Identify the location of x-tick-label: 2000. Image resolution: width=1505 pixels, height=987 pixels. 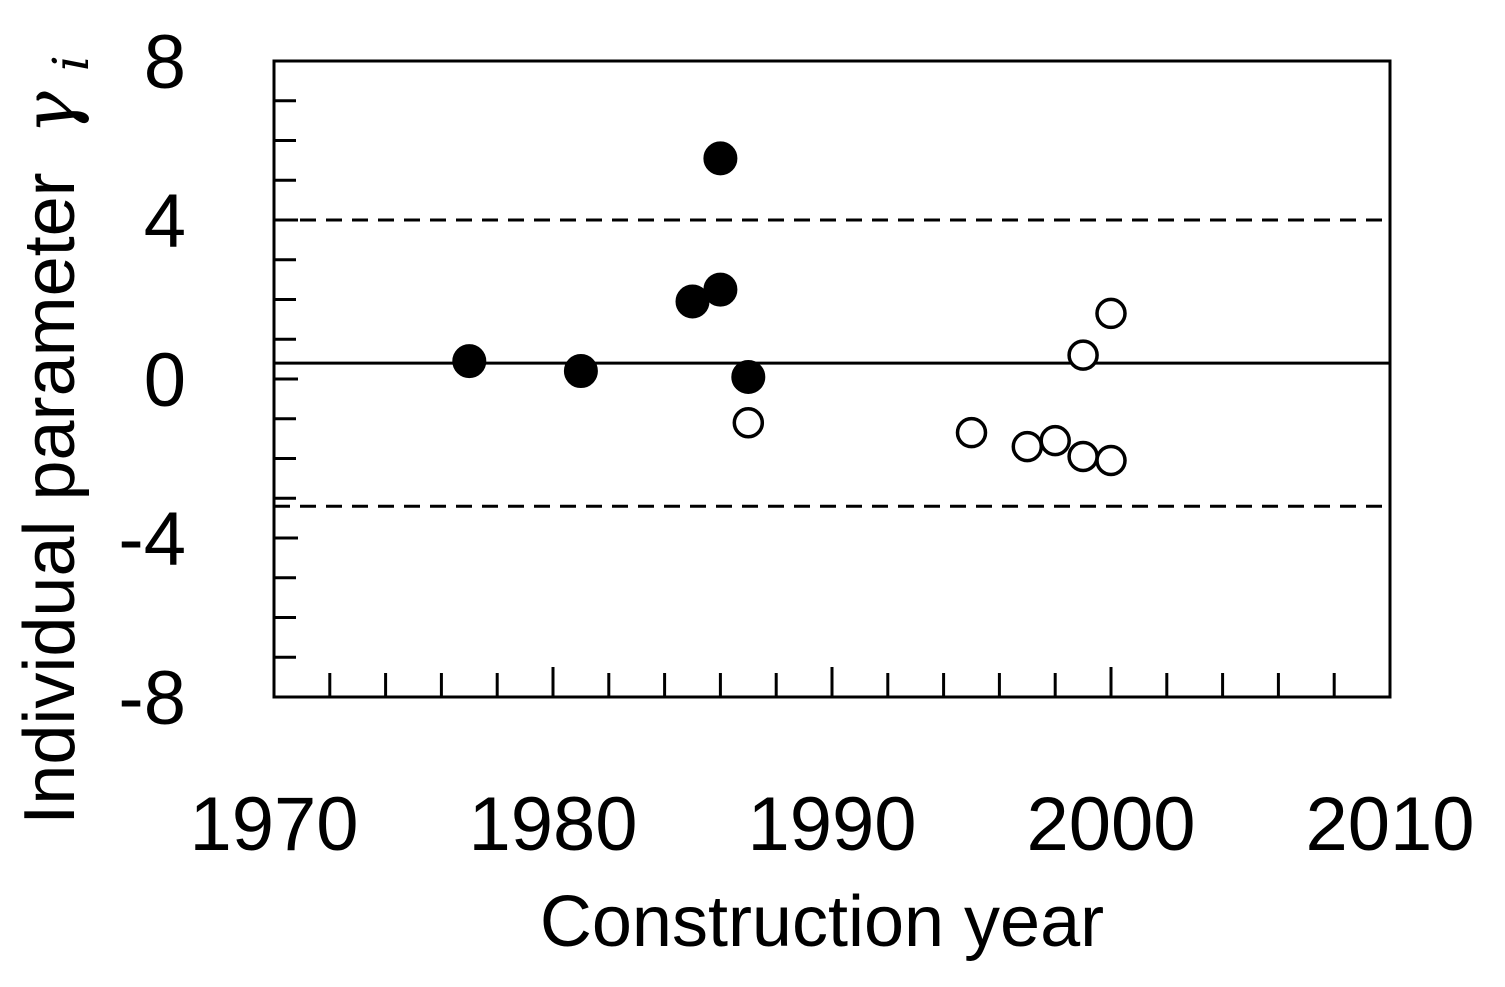
(1110, 824).